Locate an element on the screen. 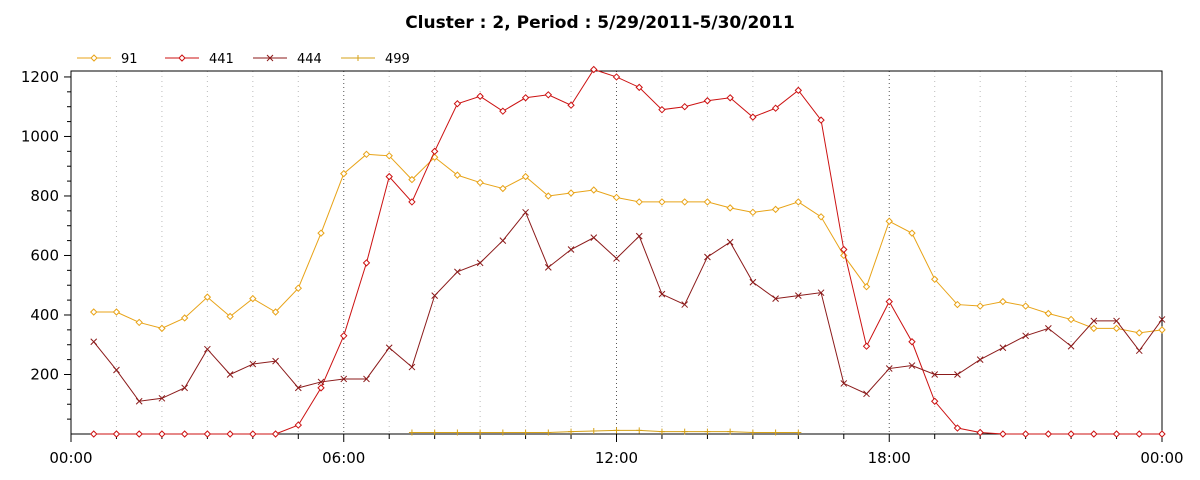 Image resolution: width=1200 pixels, height=480 pixels. y-tick-label: 1000 is located at coordinates (40, 136).